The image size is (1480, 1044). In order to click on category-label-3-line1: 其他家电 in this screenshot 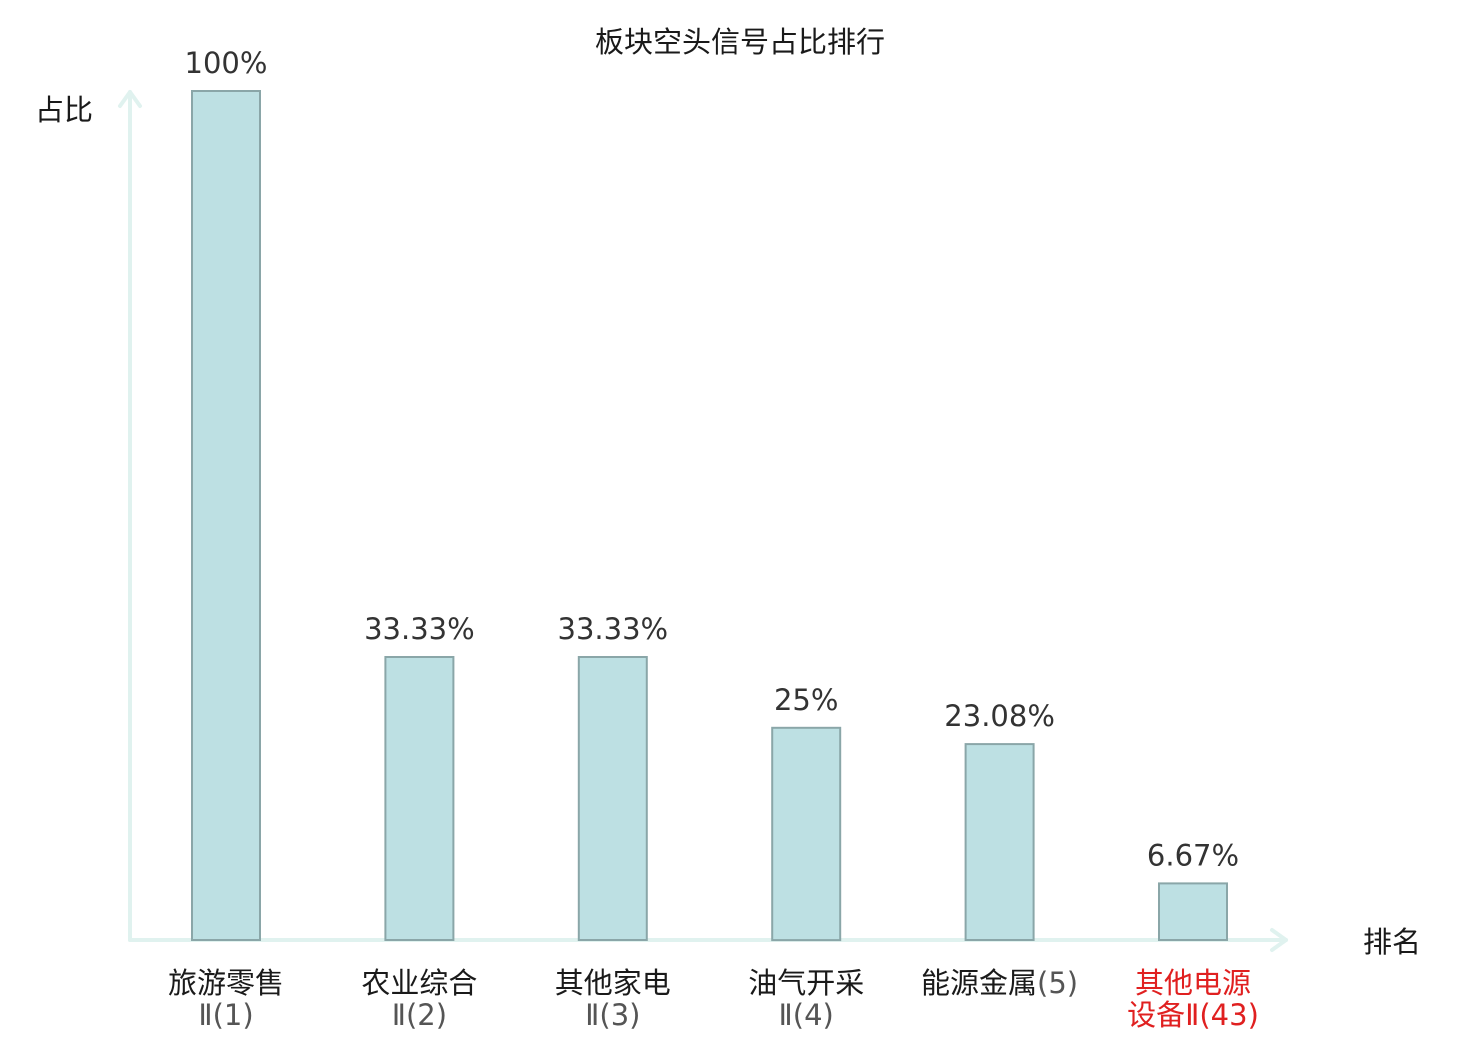, I will do `click(613, 983)`.